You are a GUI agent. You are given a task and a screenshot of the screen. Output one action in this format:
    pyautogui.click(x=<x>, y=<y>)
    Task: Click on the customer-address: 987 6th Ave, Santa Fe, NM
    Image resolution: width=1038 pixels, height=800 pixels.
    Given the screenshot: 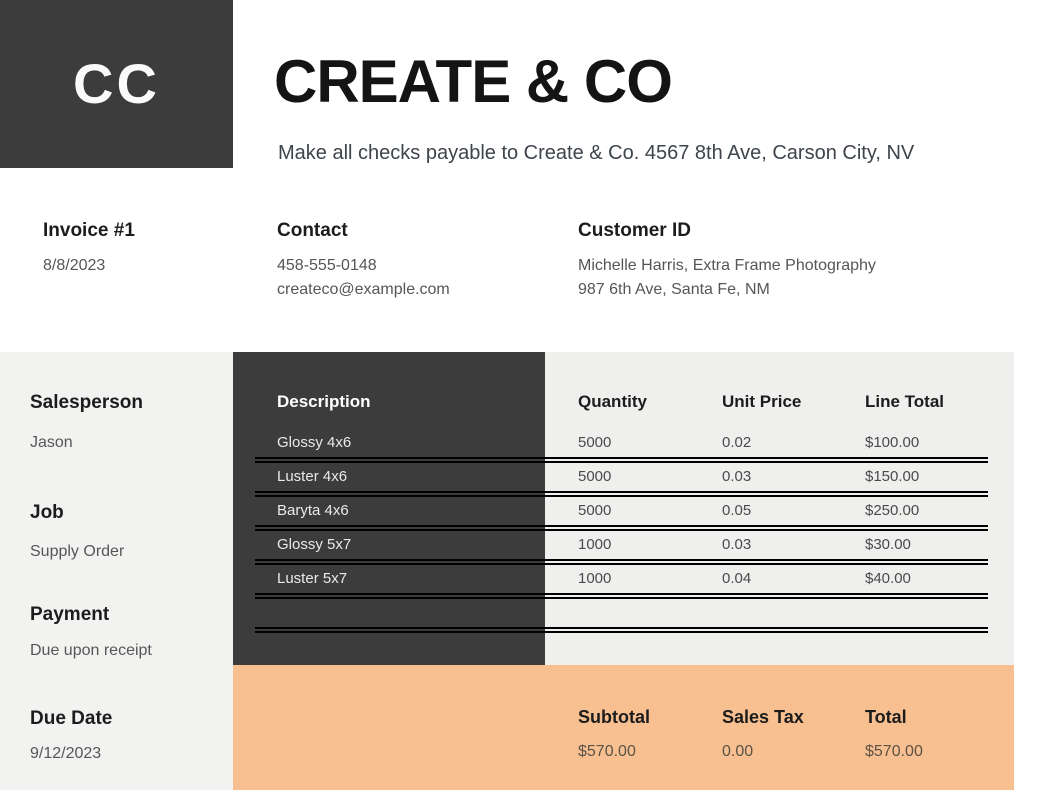 What is the action you would take?
    pyautogui.click(x=674, y=289)
    